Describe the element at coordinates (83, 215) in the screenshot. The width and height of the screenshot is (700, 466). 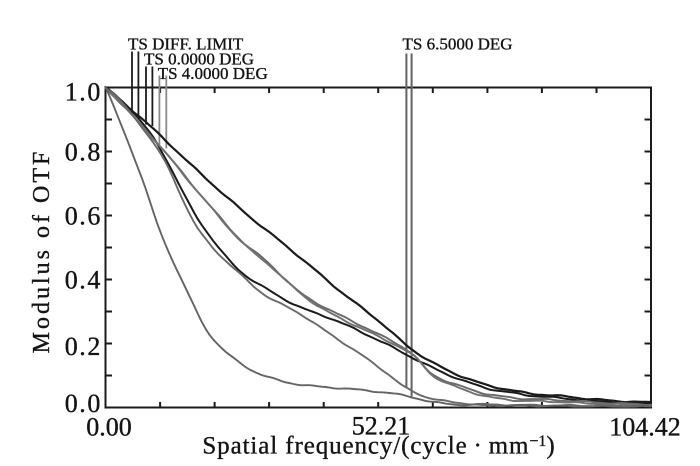
I see `svg-text: 0.6` at that location.